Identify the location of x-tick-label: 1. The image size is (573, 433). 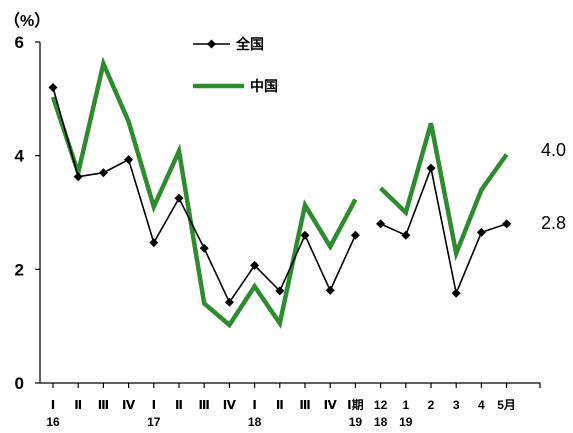
(405, 405).